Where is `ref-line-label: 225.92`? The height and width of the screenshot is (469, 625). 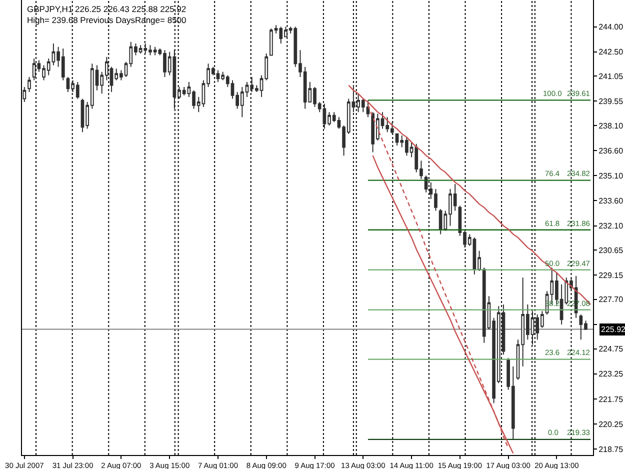
ref-line-label: 225.92 is located at coordinates (613, 329).